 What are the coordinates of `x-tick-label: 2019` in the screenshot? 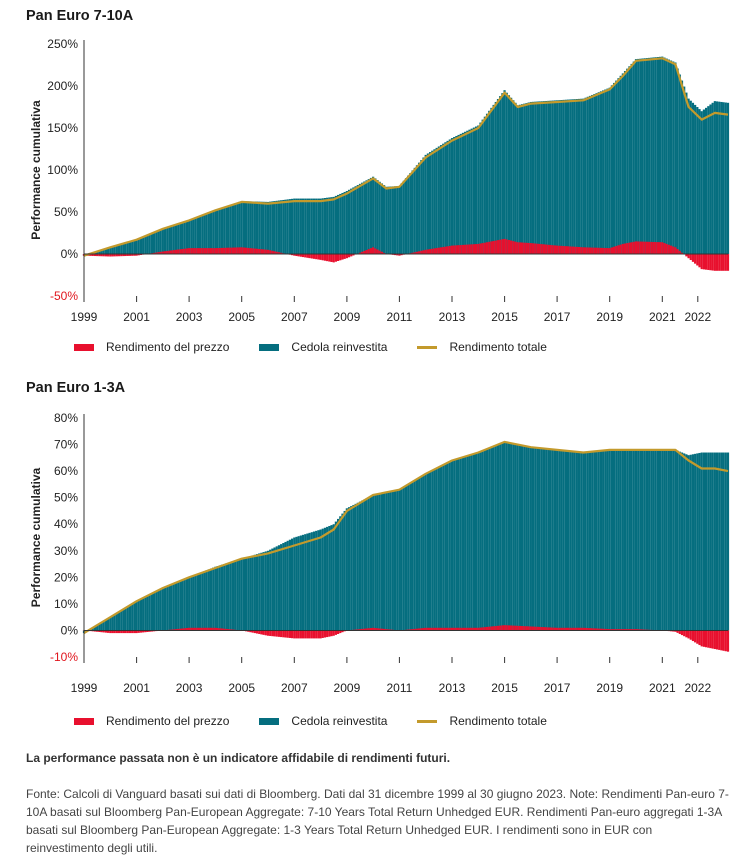 It's located at (609, 317).